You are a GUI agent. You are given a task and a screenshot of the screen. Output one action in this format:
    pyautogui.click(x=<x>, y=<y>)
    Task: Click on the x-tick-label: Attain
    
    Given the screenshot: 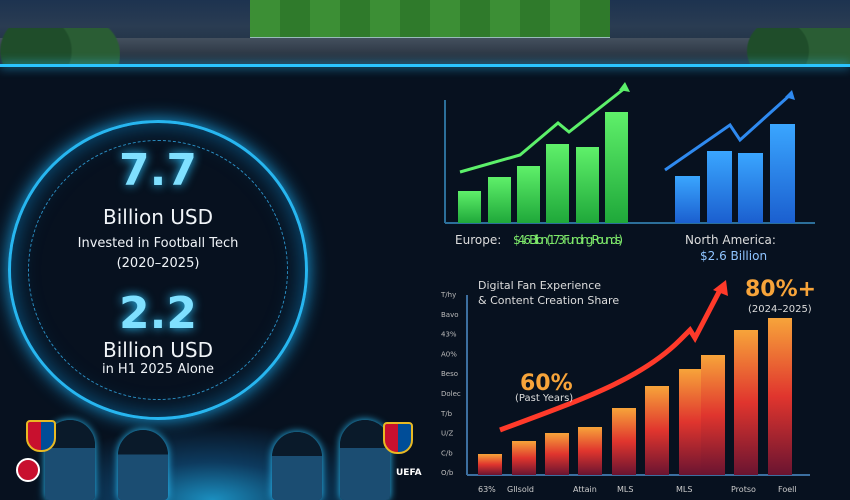 What is the action you would take?
    pyautogui.click(x=585, y=489)
    